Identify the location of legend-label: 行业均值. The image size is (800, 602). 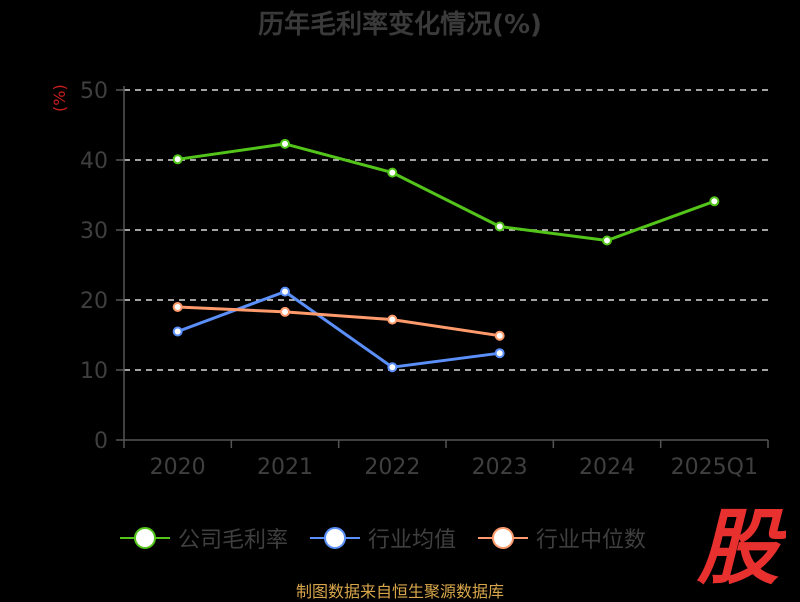
(412, 540).